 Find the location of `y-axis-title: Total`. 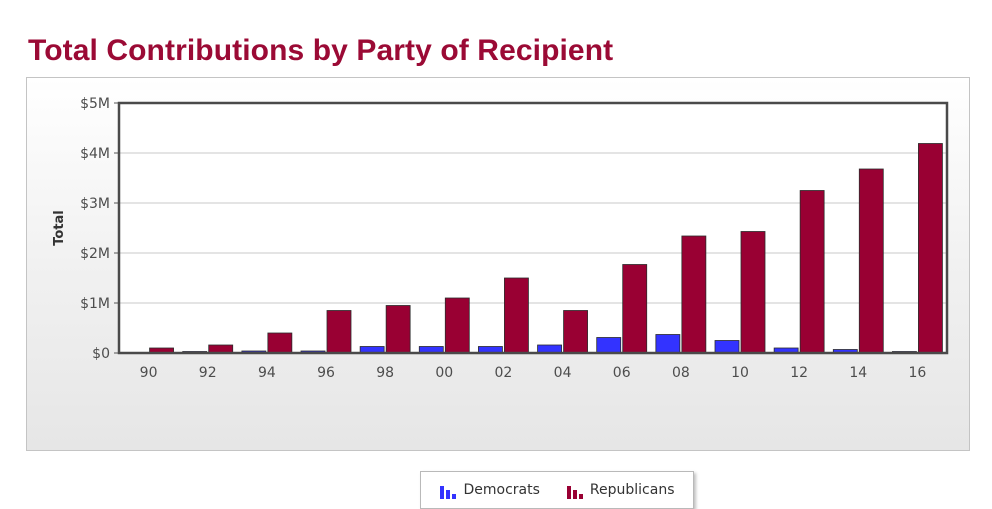

y-axis-title: Total is located at coordinates (59, 228).